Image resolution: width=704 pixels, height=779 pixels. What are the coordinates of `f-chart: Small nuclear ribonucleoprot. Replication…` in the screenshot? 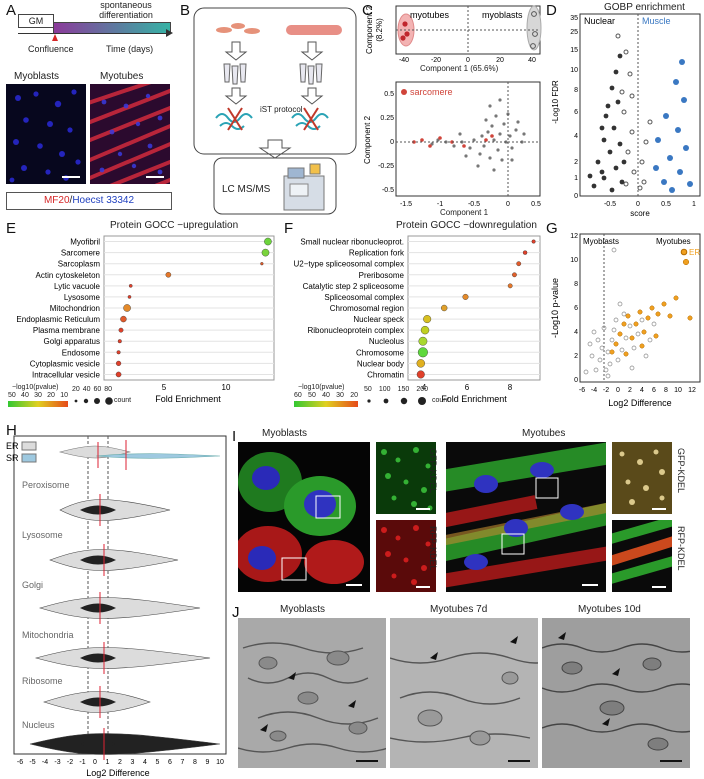 It's located at (417, 319).